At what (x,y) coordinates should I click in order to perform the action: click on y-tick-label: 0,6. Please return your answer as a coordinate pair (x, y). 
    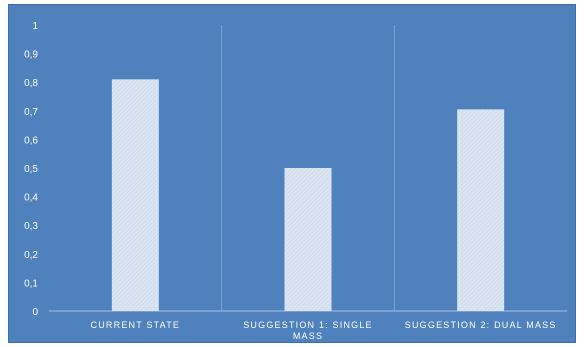
    Looking at the image, I should click on (31, 140).